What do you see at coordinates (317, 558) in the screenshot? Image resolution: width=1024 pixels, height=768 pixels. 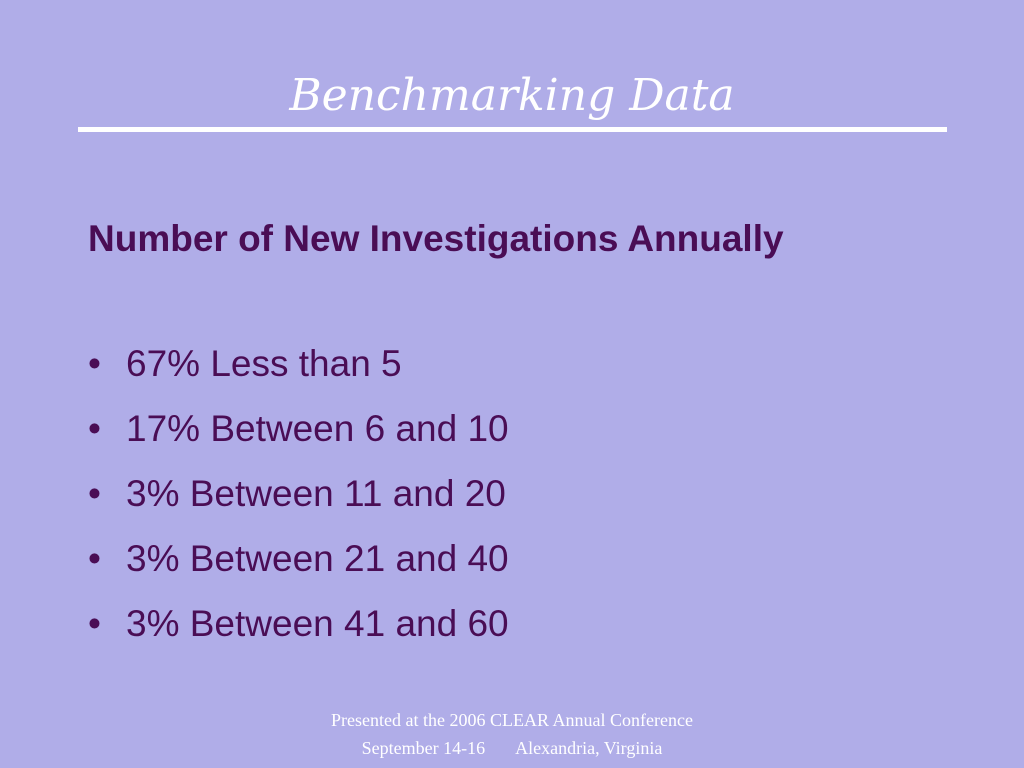 I see `bullet-text: 3% Between 21 and 40` at bounding box center [317, 558].